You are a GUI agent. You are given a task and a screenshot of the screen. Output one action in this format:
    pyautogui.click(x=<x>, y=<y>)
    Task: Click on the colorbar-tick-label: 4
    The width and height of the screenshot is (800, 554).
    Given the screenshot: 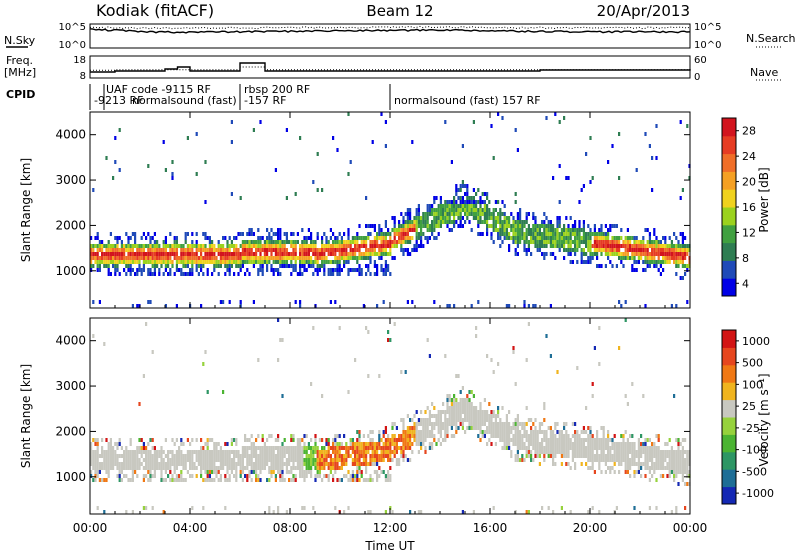 What is the action you would take?
    pyautogui.click(x=745, y=283)
    